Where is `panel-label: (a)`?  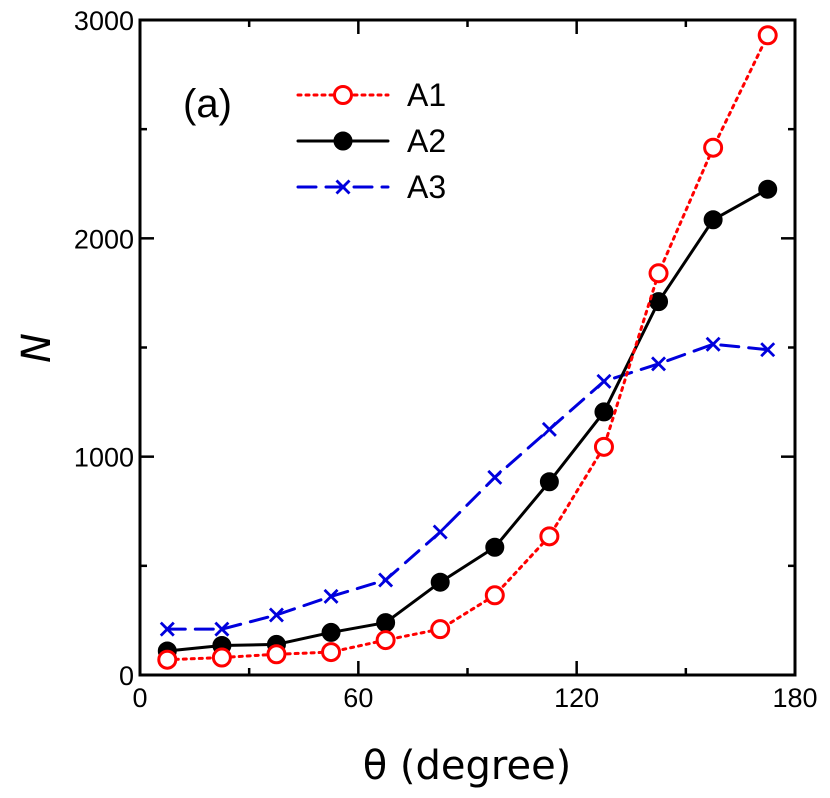
panel-label: (a) is located at coordinates (207, 104).